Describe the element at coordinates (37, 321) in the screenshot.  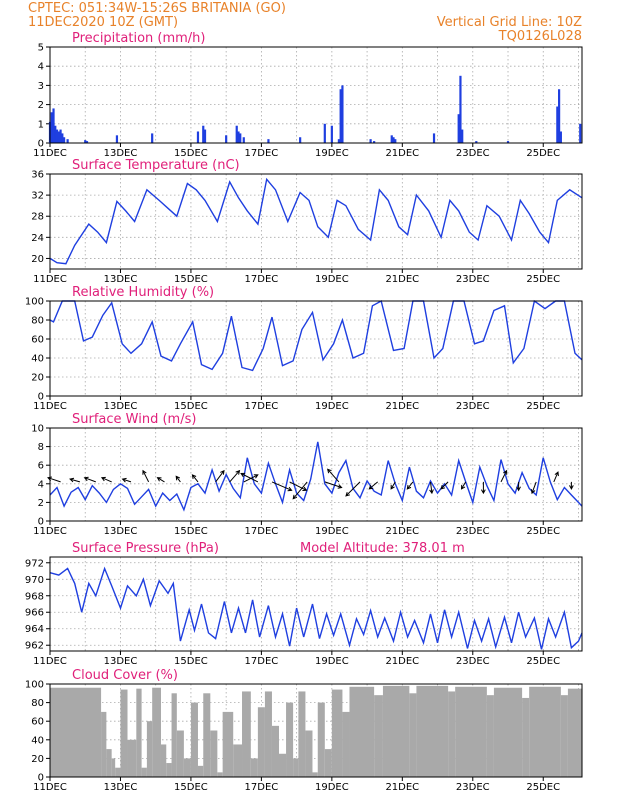
I see `y-tick-label: 80` at that location.